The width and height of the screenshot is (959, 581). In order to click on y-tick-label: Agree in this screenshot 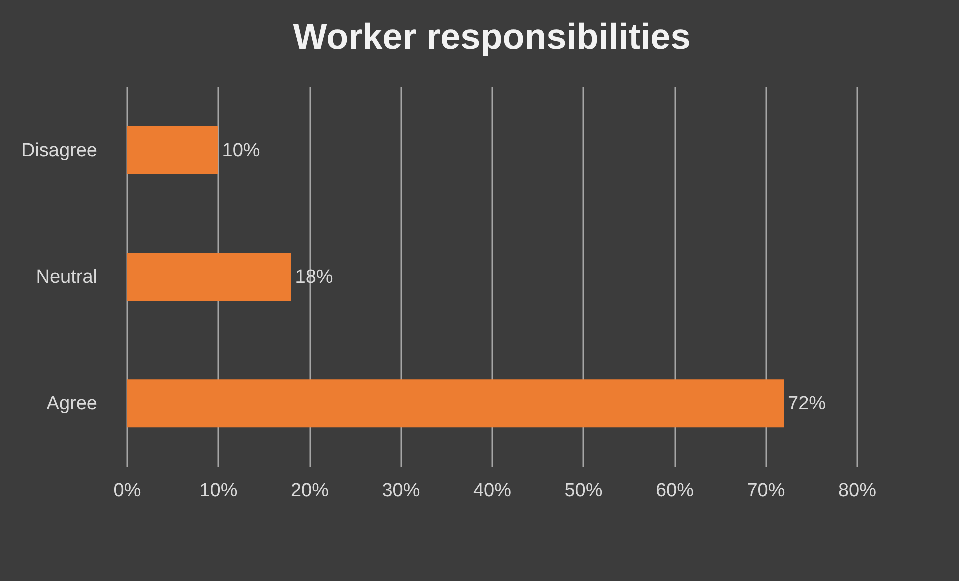, I will do `click(72, 404)`.